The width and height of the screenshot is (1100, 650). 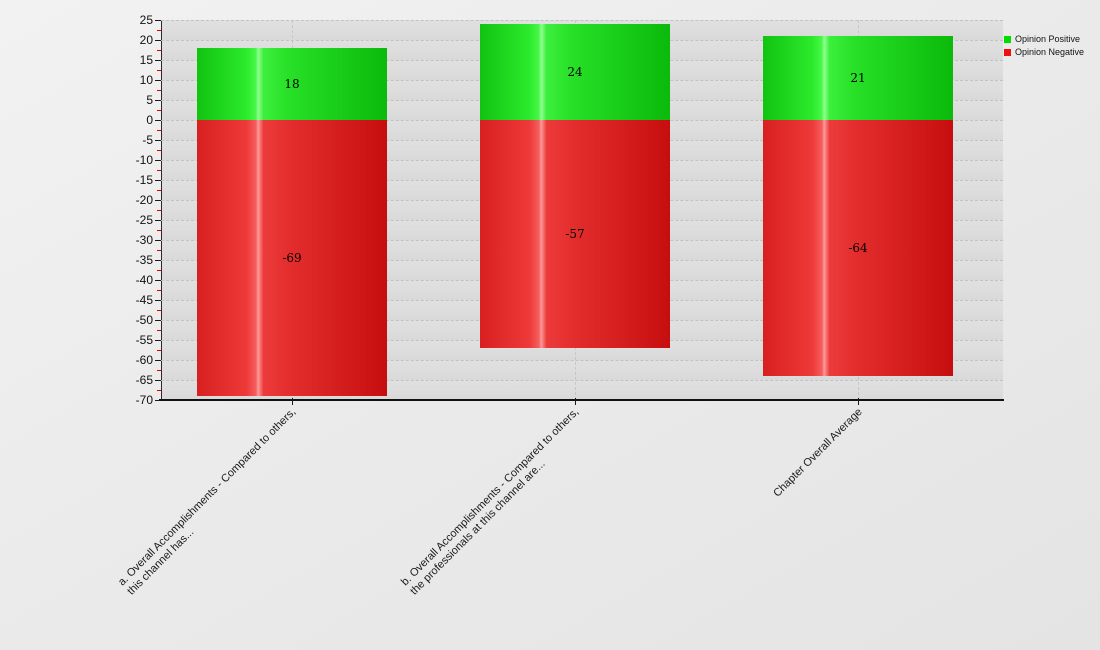 I want to click on y-axis-tick-label: -45, so click(x=144, y=300).